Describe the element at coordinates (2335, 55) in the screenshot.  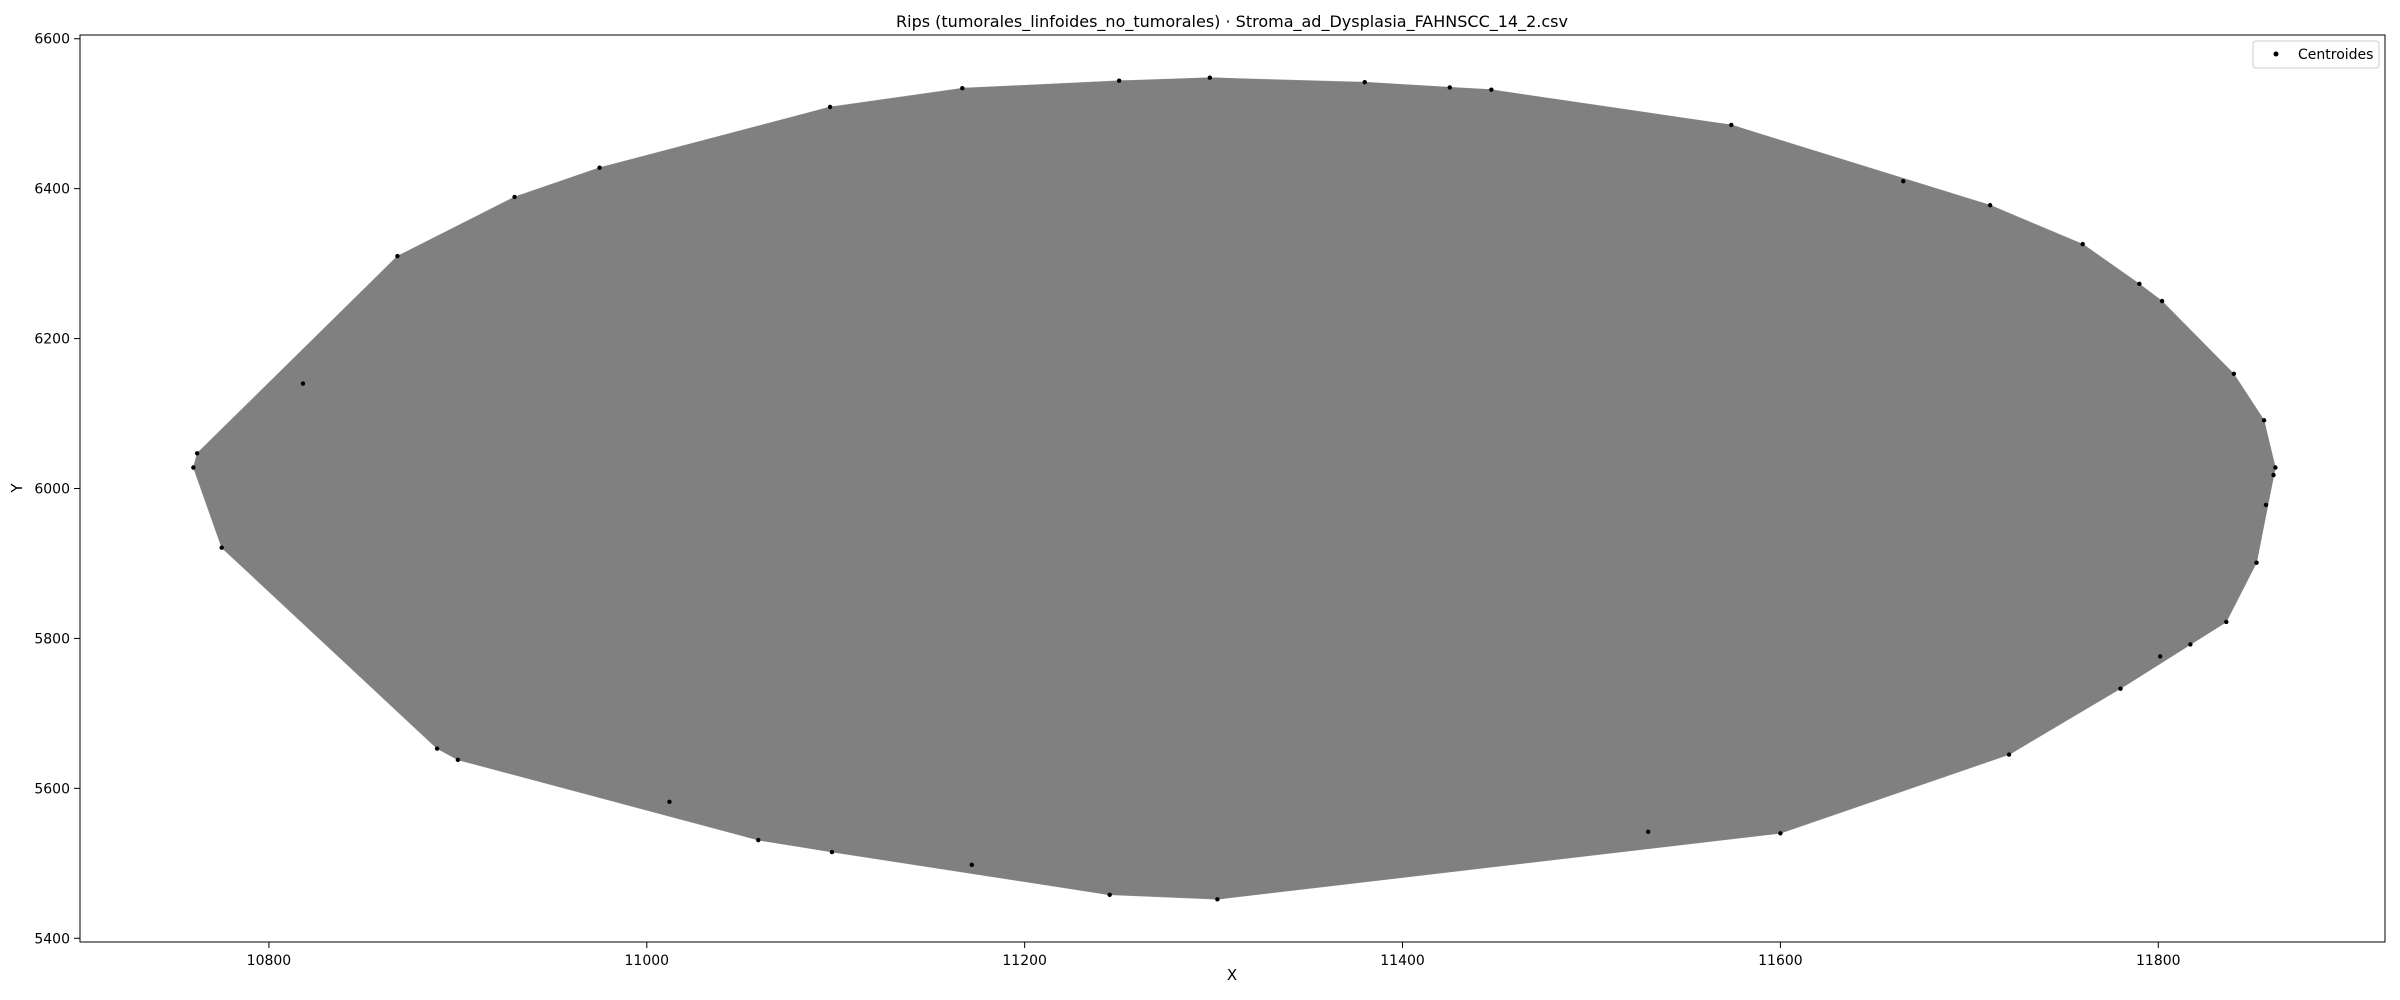
I see `legend-label-centroides: Centroides` at that location.